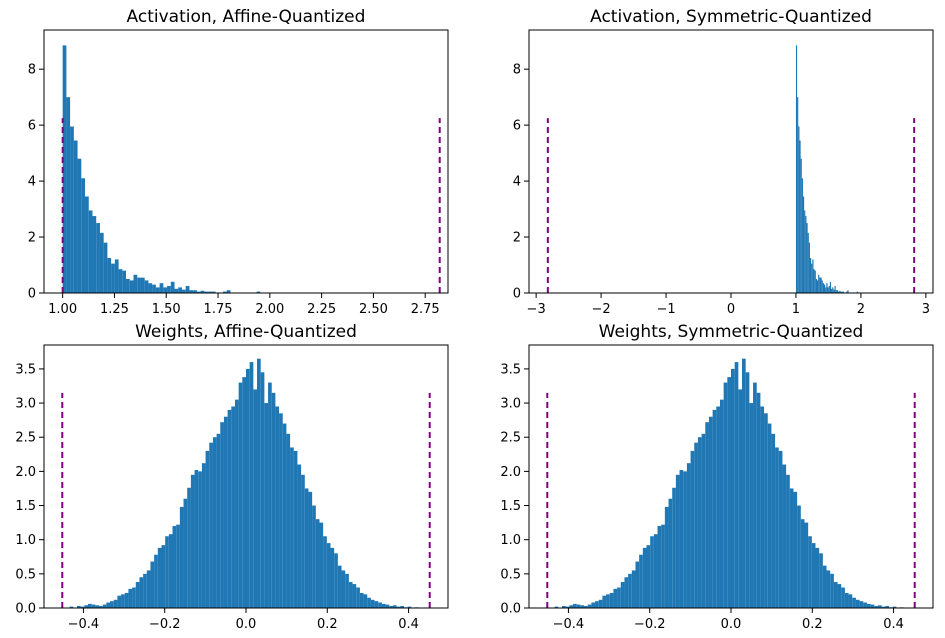 The image size is (945, 638). What do you see at coordinates (25, 438) in the screenshot?
I see `weights-affine-y-tick-label: 2.5` at bounding box center [25, 438].